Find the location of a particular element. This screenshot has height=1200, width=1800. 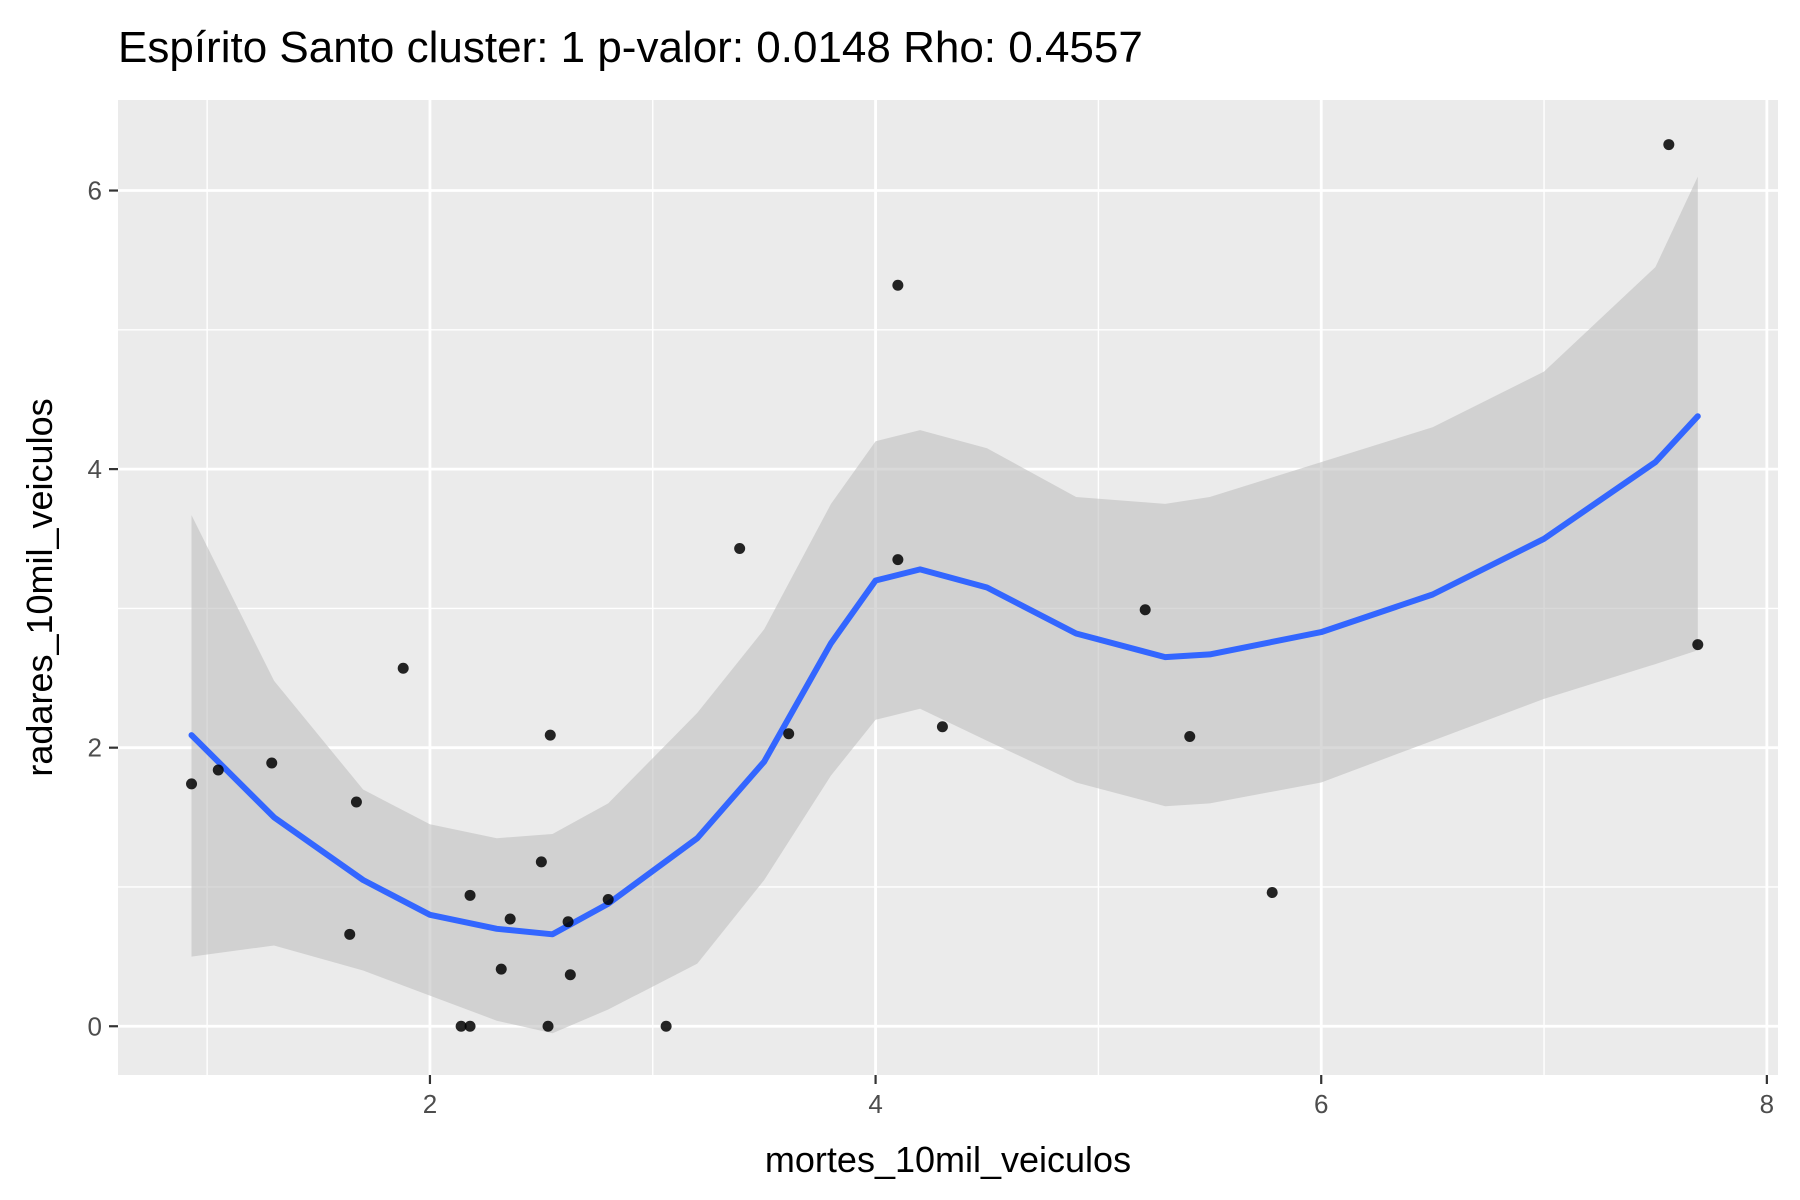

x-tick-label: 2 is located at coordinates (430, 1104).